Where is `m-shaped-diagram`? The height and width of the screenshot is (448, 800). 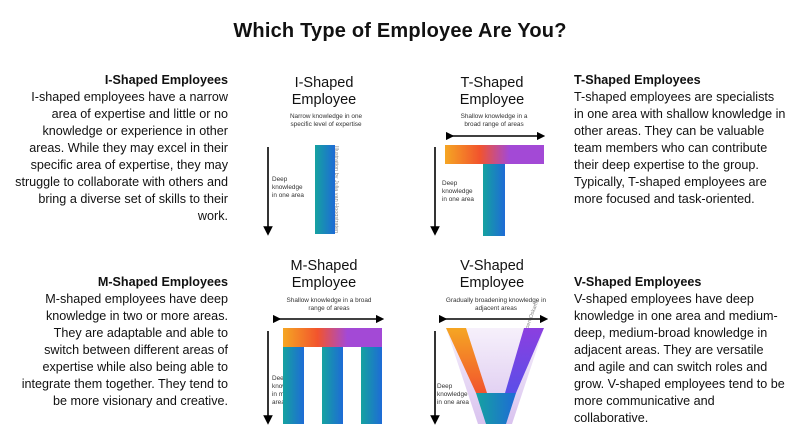
m-shaped-diagram is located at coordinates (324, 369).